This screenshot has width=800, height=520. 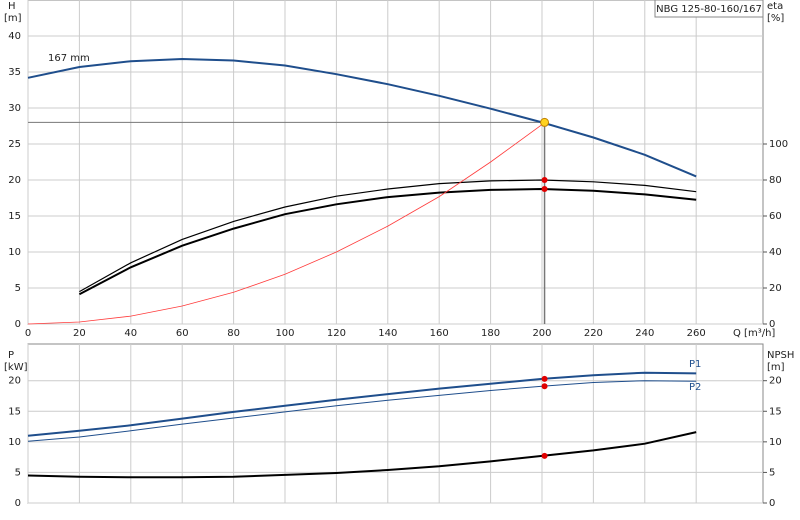 I want to click on y2-tick-label: 5, so click(x=772, y=472).